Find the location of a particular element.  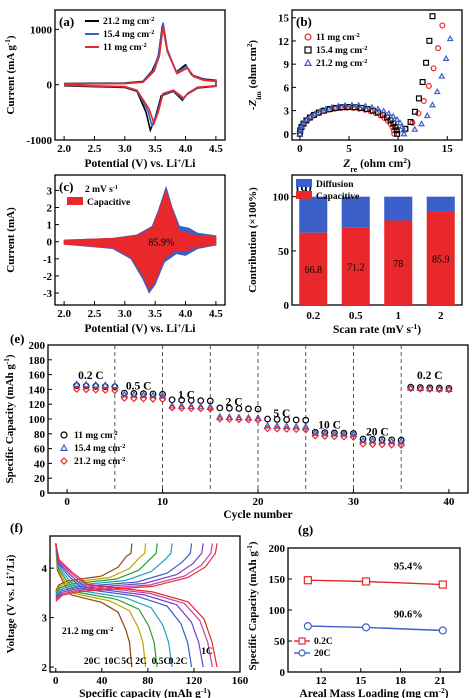

panel-d-ylabel: Contribution (×100%) is located at coordinates (253, 240).